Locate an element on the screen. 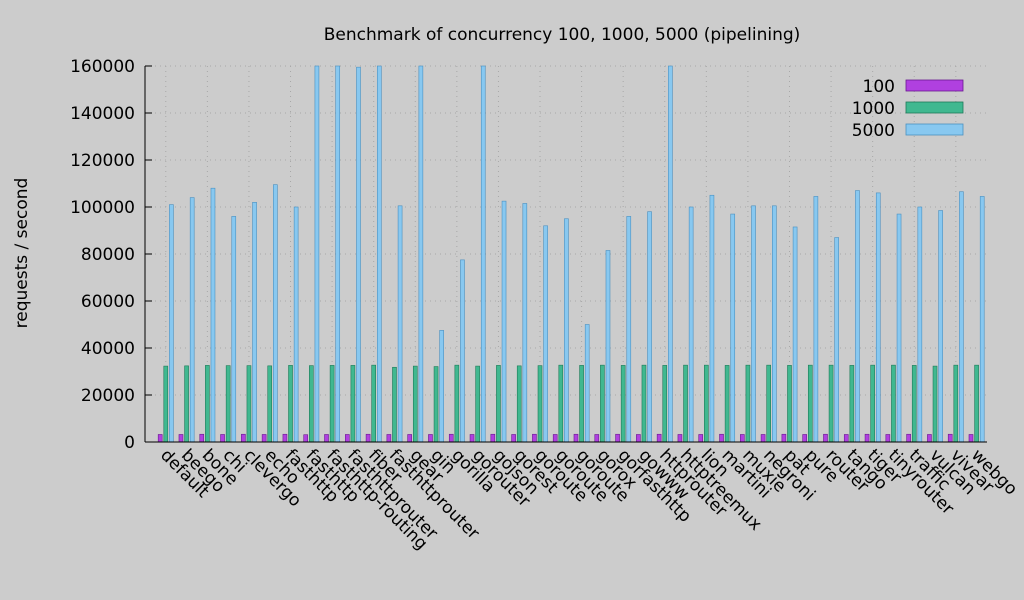 The width and height of the screenshot is (1024, 600). legend-label: 1000 is located at coordinates (873, 109).